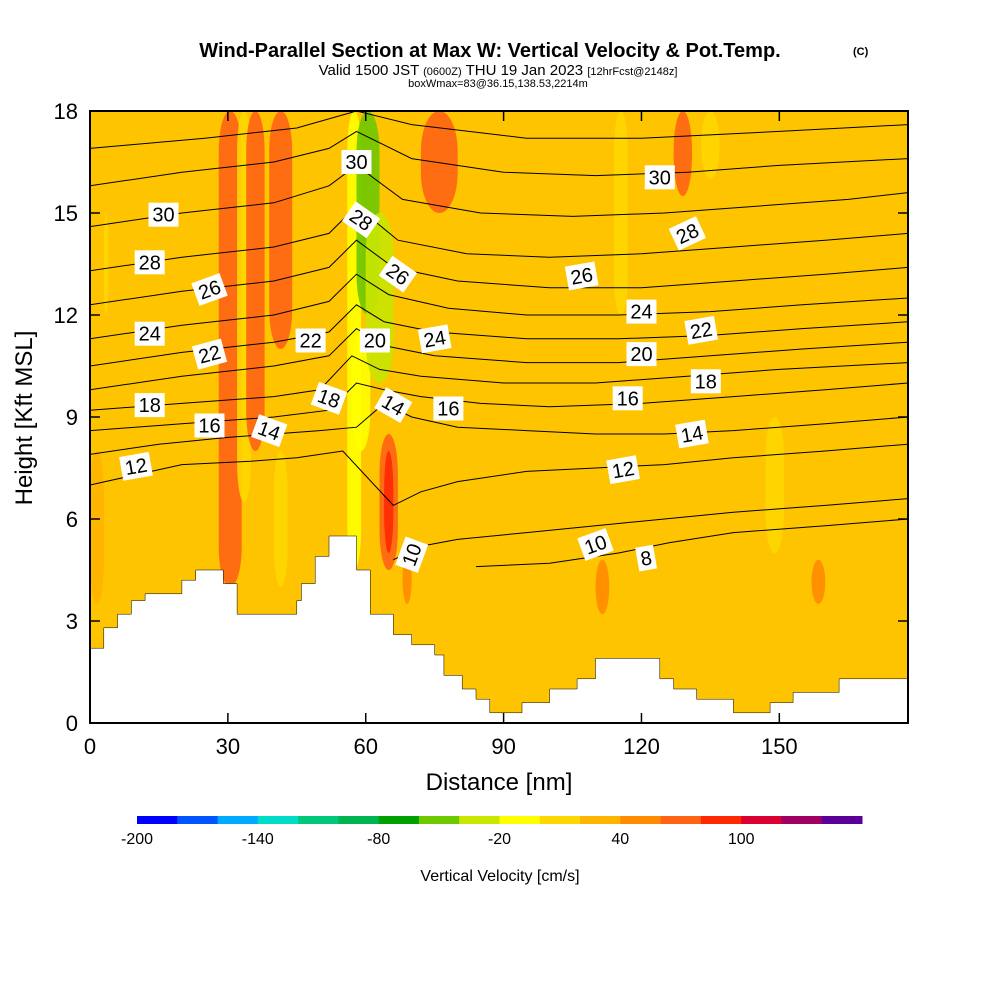 The height and width of the screenshot is (1000, 1000). Describe the element at coordinates (741, 839) in the screenshot. I see `colorbar-tick-label: 100` at that location.